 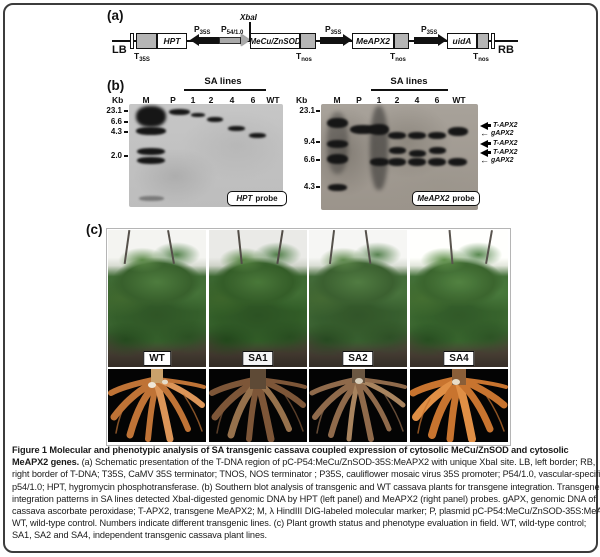 I want to click on panel-a-label: (a), so click(x=115, y=15).